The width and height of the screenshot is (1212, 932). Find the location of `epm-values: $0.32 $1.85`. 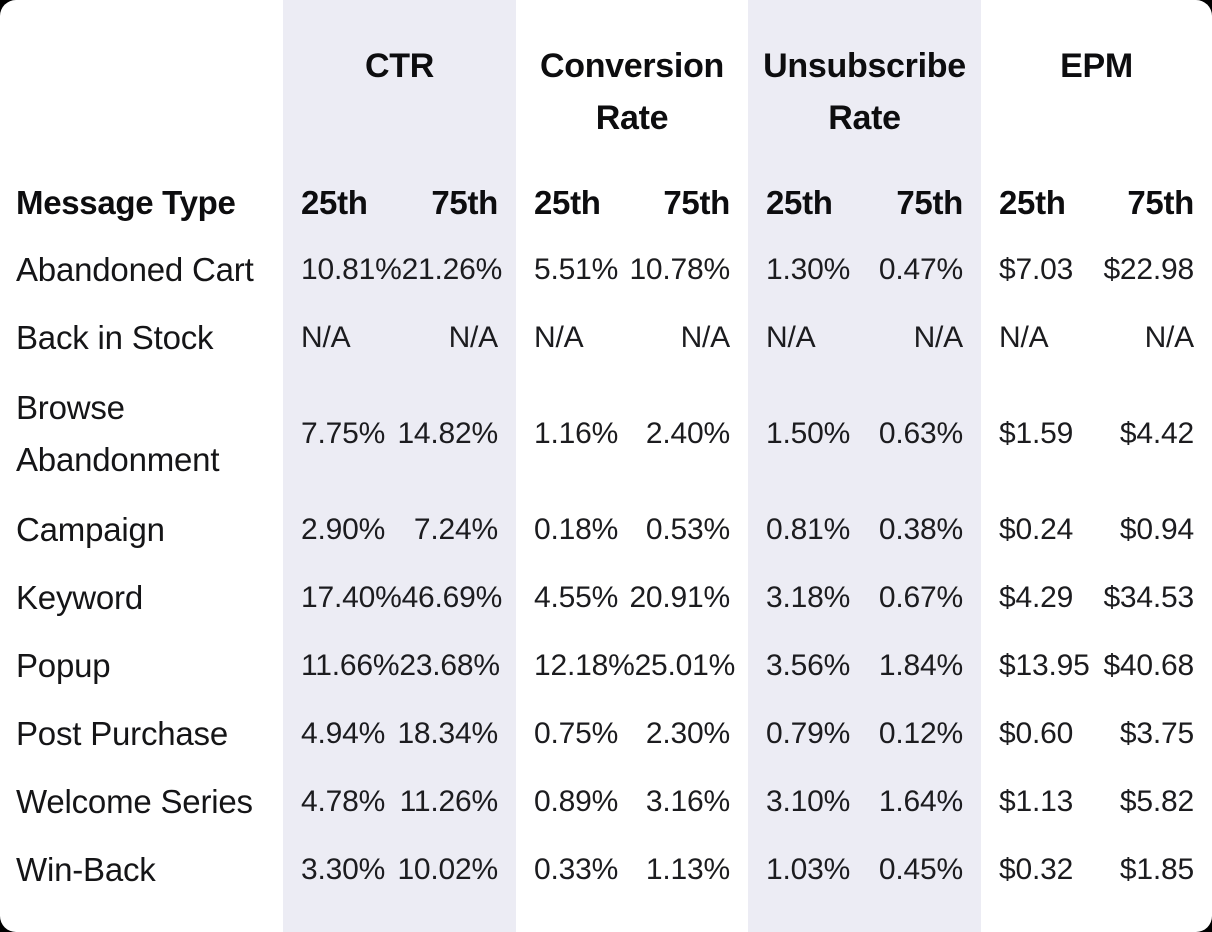

epm-values: $0.32 $1.85 is located at coordinates (1096, 870).